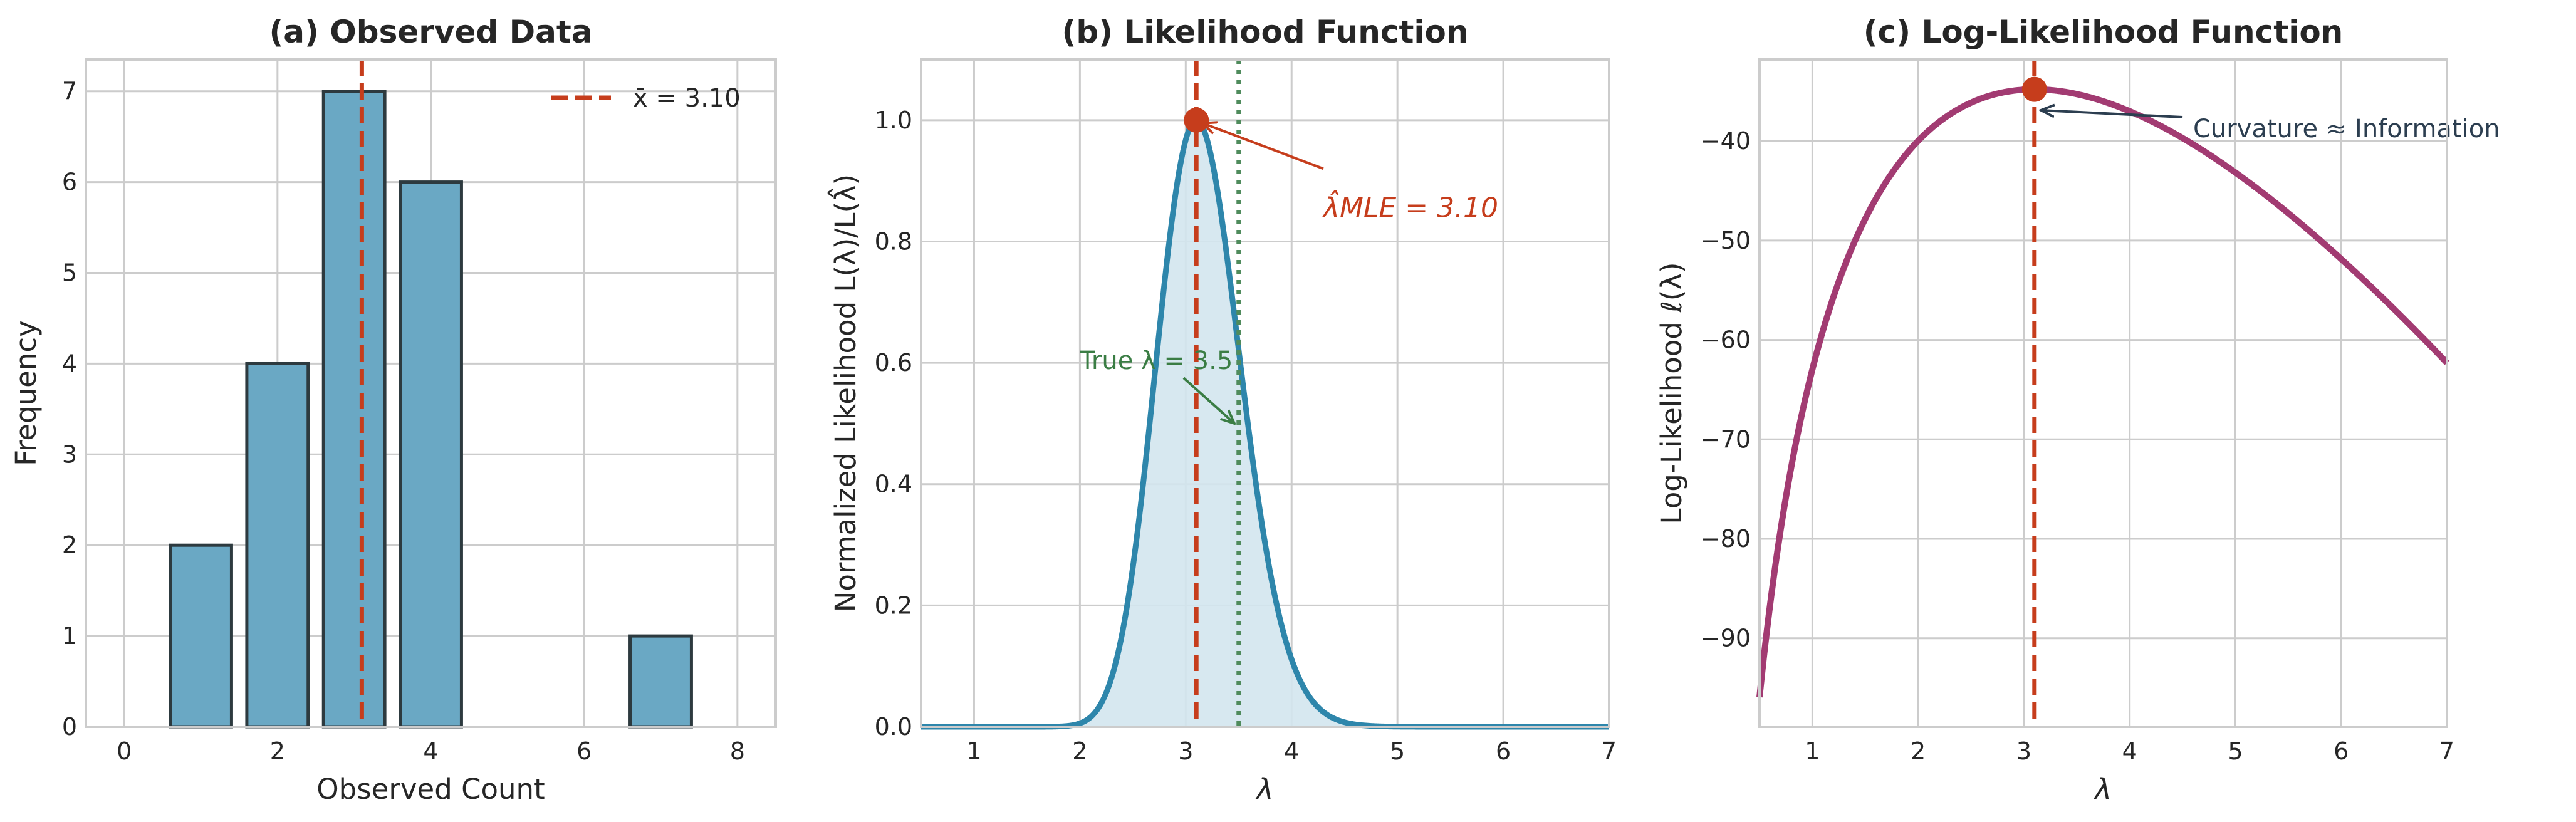  What do you see at coordinates (1208, 400) in the screenshot?
I see `true-lambda-arrow` at bounding box center [1208, 400].